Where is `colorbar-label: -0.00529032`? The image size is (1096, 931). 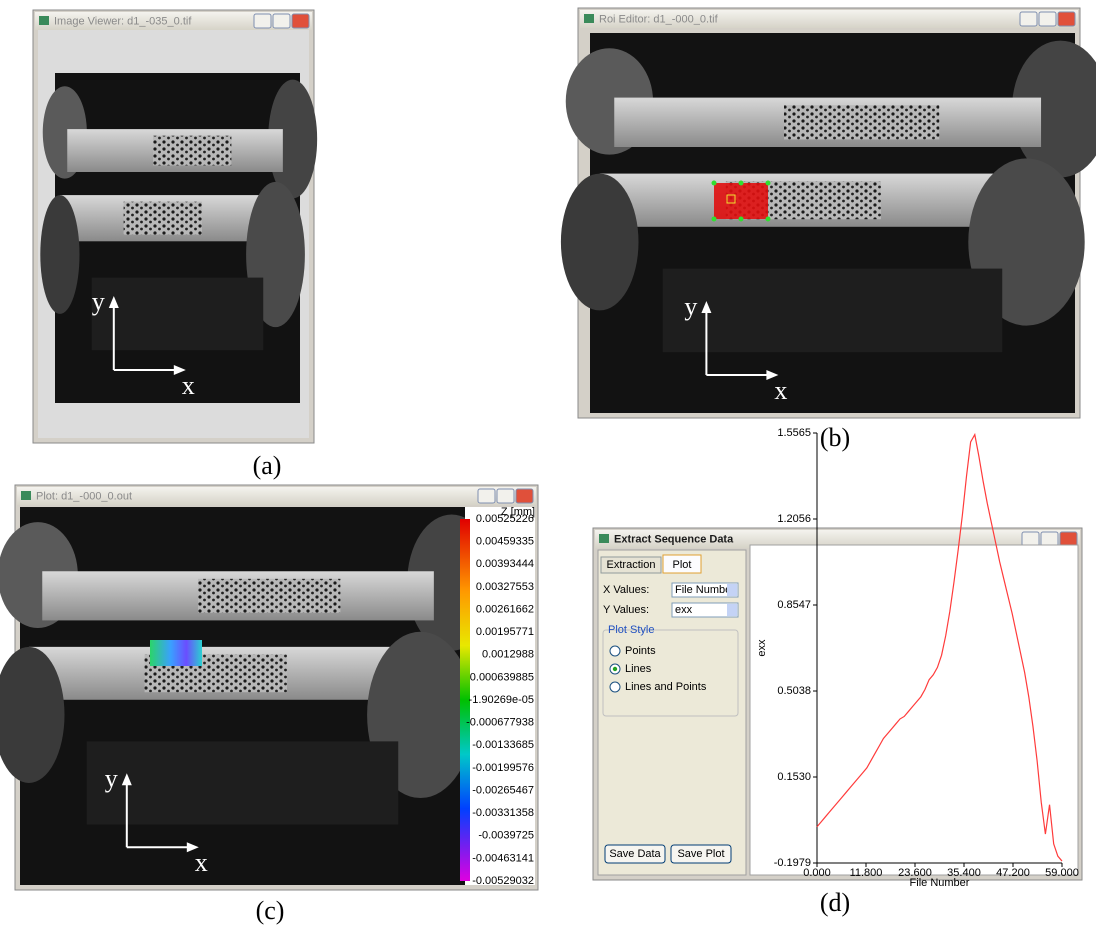
colorbar-label: -0.00529032 is located at coordinates (503, 881).